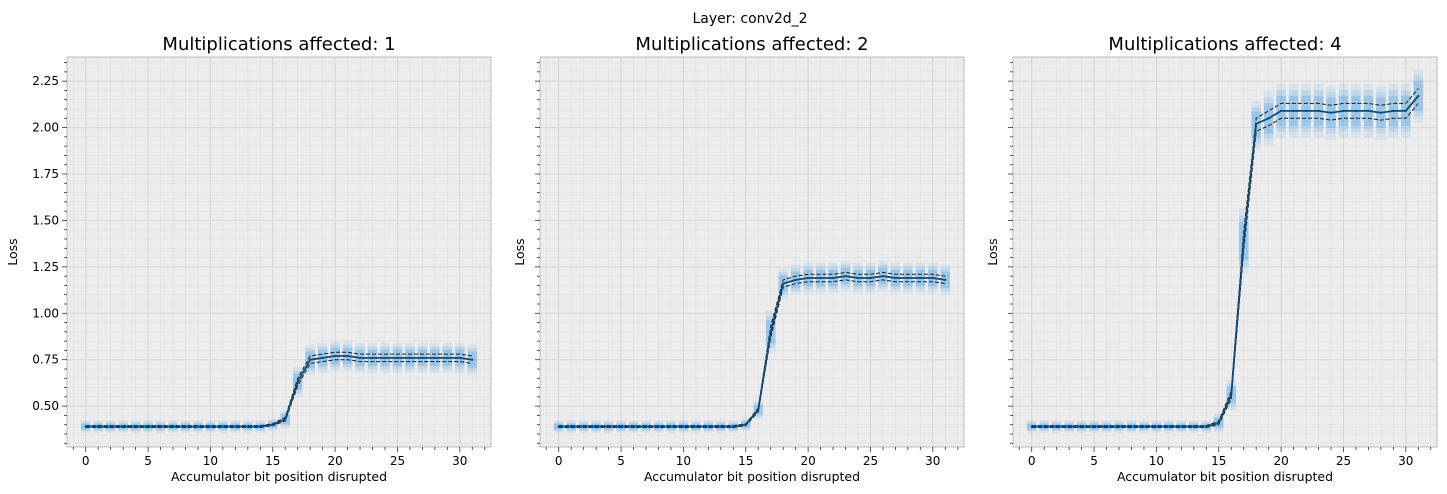  I want to click on series-upper-bound, so click(279, 389).